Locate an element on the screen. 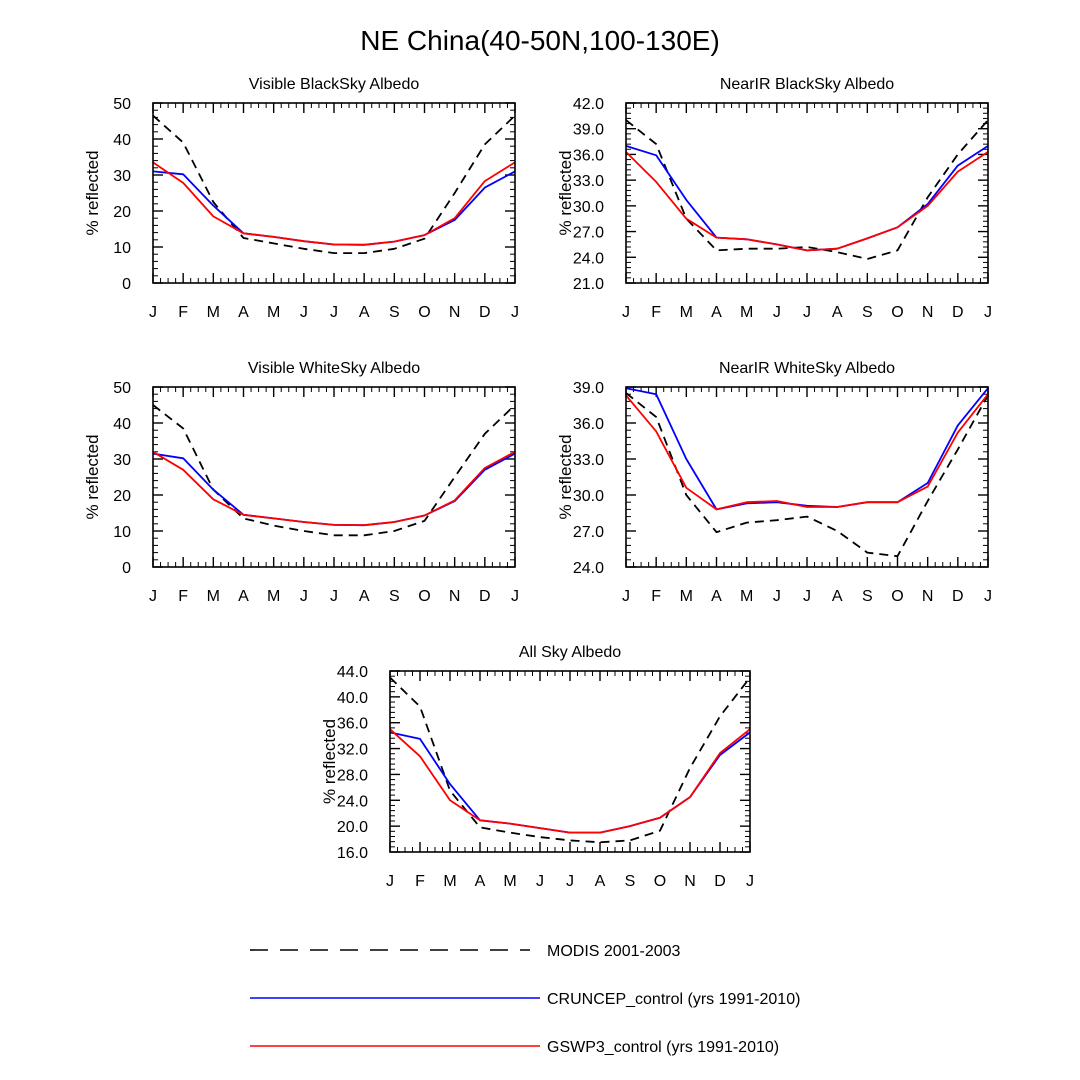 This screenshot has width=1080, height=1080. visible-blacksky-ylabel: % reflected is located at coordinates (92, 192).